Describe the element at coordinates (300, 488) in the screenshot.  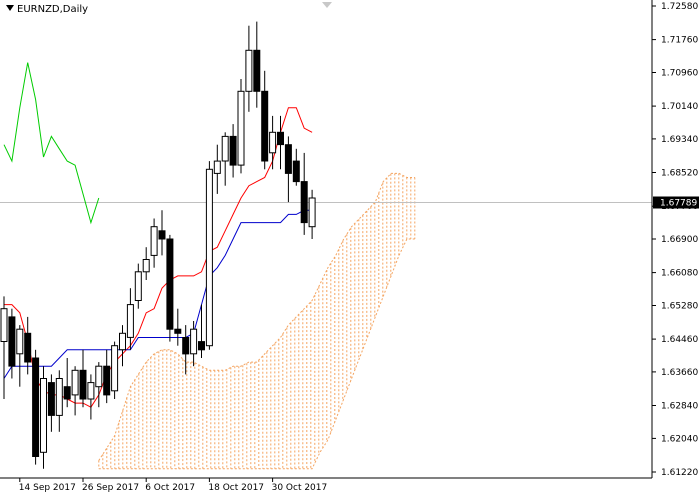
I see `x-tick-label: 30 Oct 2017` at that location.